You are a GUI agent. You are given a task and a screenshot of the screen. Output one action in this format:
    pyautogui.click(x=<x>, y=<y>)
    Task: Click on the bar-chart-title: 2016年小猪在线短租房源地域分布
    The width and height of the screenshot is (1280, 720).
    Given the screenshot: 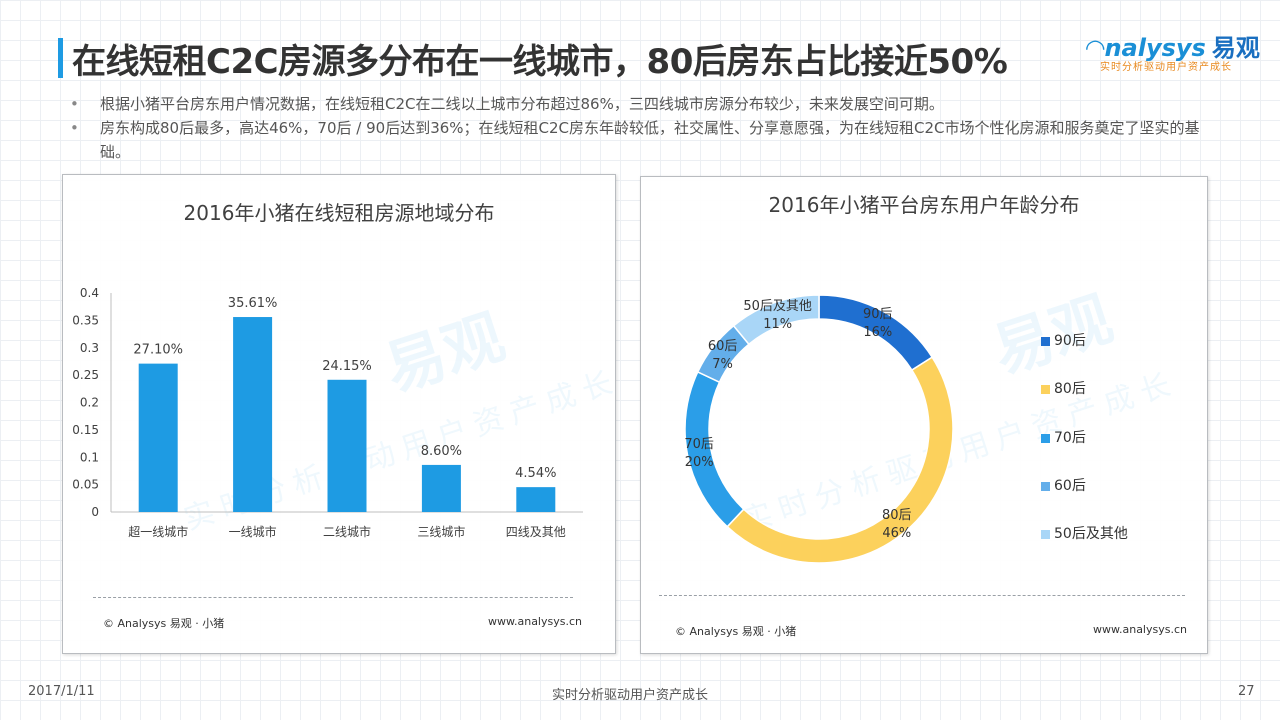 What is the action you would take?
    pyautogui.click(x=339, y=213)
    